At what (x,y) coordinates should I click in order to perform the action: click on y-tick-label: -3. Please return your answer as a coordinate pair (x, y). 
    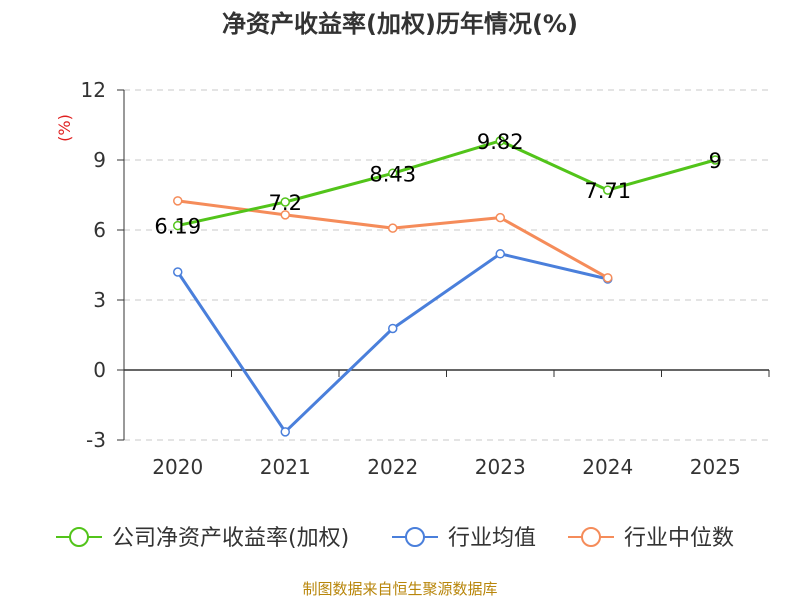
    Looking at the image, I should click on (96, 440).